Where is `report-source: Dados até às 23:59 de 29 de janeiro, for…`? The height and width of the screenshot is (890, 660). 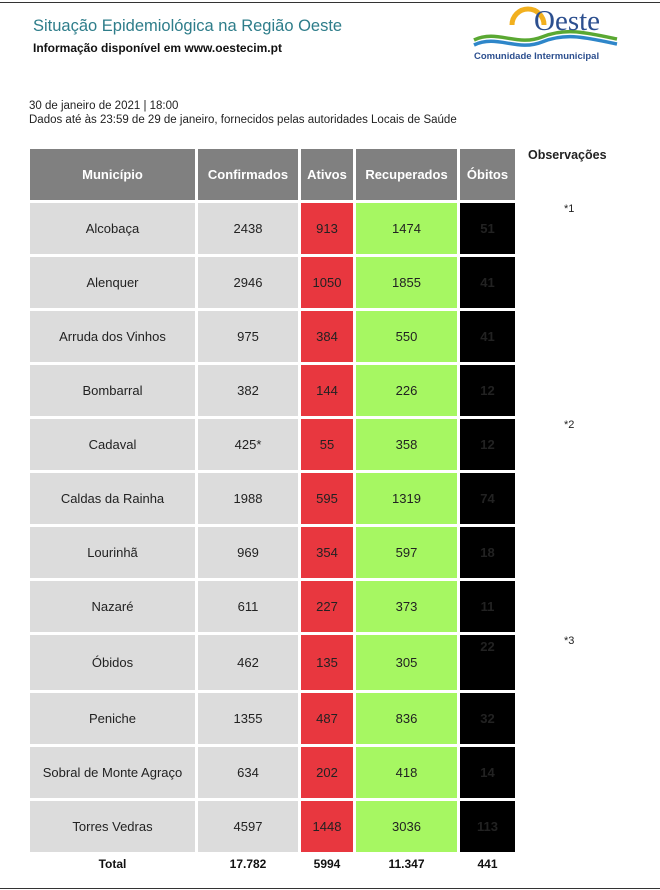 report-source: Dados até às 23:59 de 29 de janeiro, for… is located at coordinates (243, 120).